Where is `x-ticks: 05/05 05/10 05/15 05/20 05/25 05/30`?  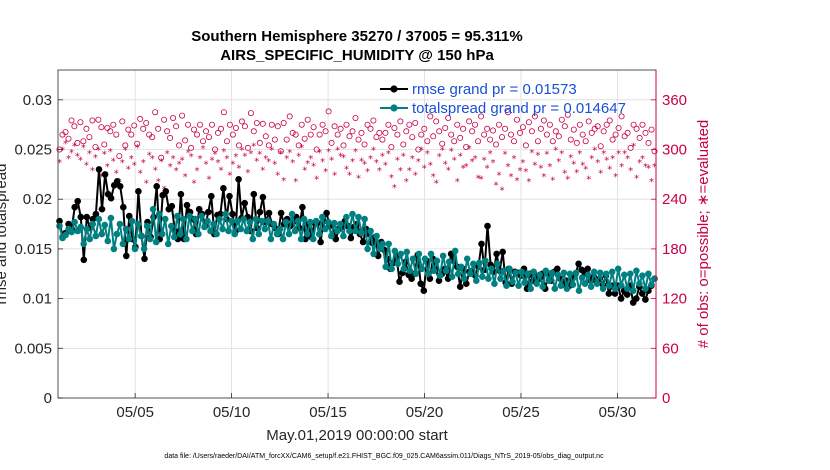 x-ticks: 05/05 05/10 05/15 05/20 05/25 05/30 is located at coordinates (376, 407).